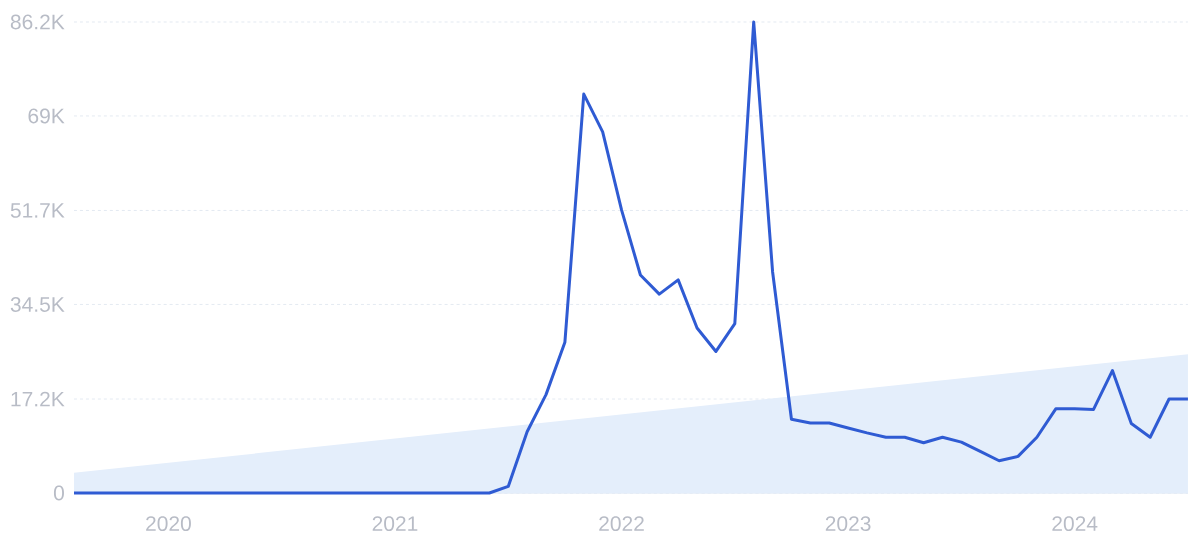 Image resolution: width=1200 pixels, height=558 pixels. Describe the element at coordinates (848, 524) in the screenshot. I see `x-tick-label: 2023` at that location.